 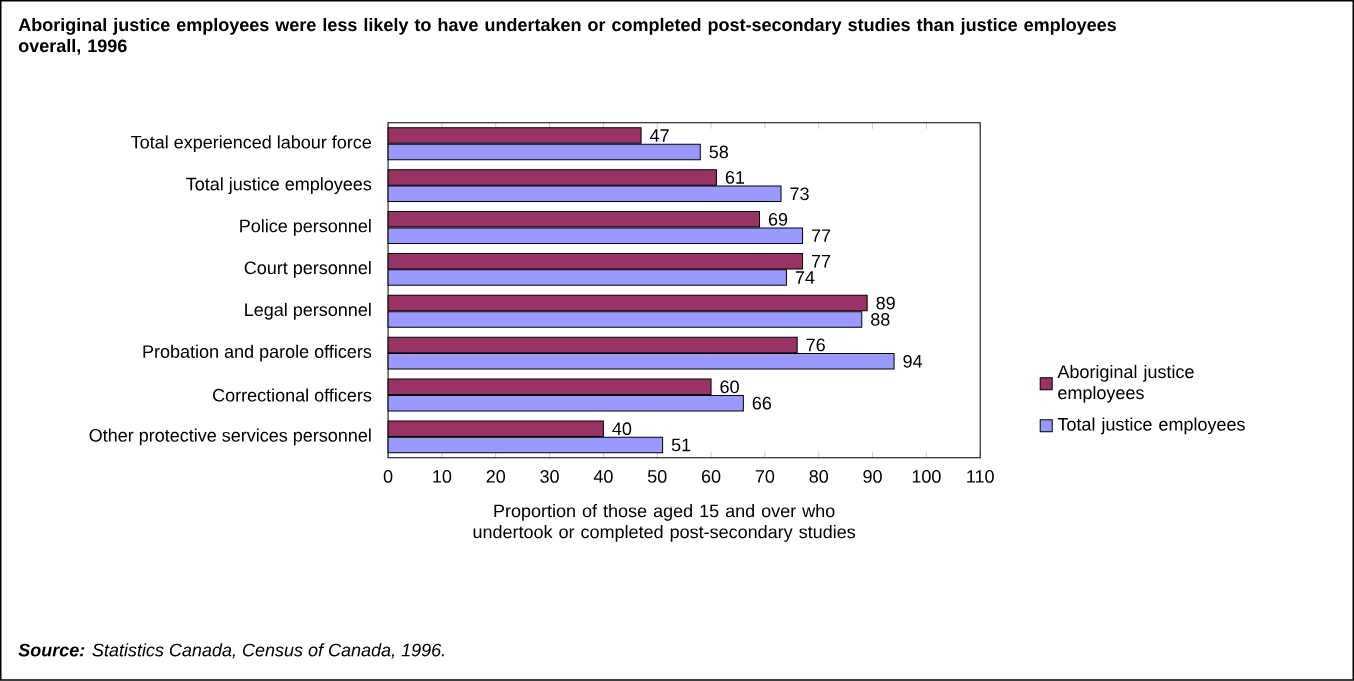 I want to click on data-label: 74, so click(x=805, y=277).